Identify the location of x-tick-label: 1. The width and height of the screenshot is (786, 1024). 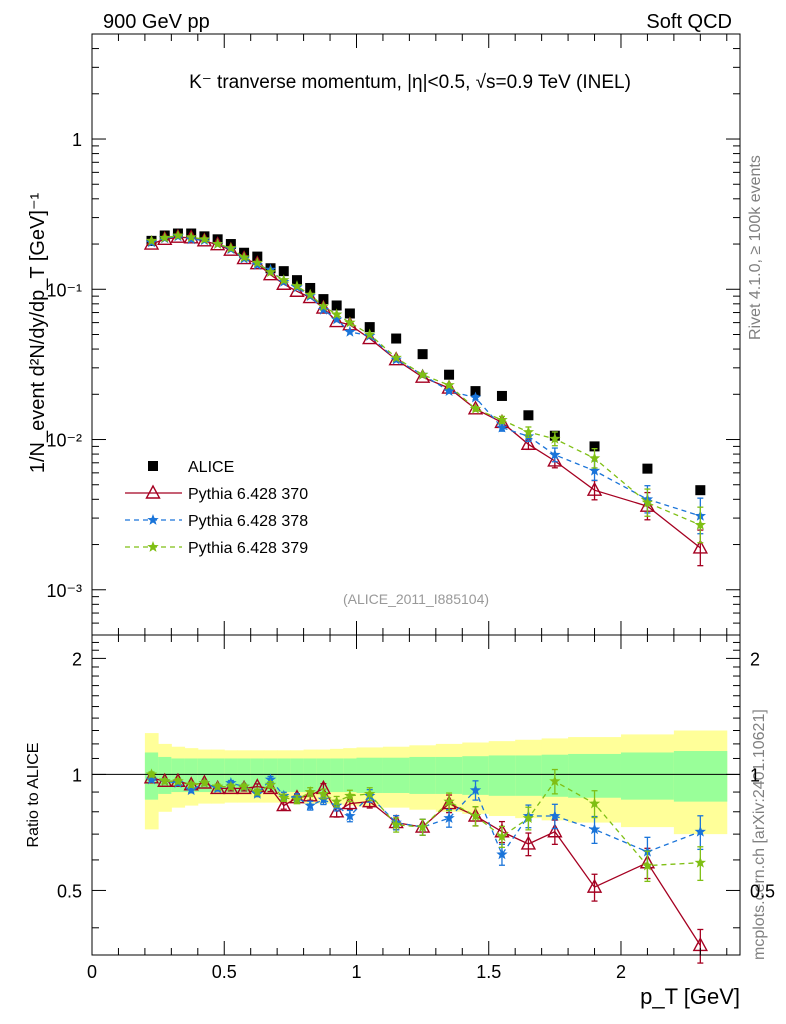
(356, 972).